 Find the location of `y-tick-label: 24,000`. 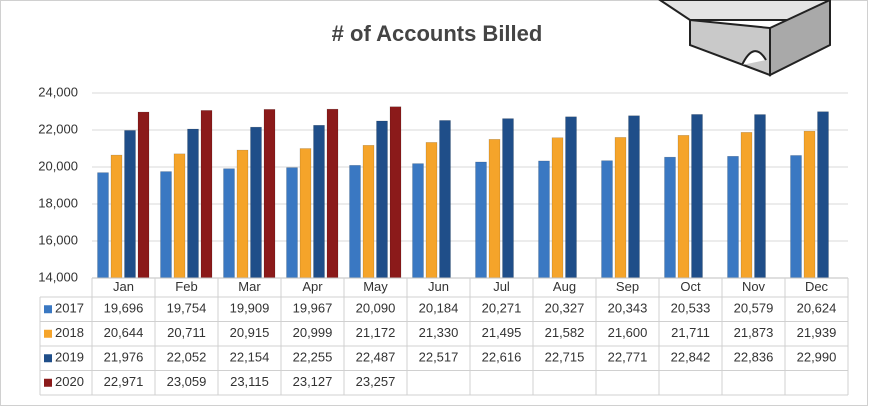

y-tick-label: 24,000 is located at coordinates (58, 91).